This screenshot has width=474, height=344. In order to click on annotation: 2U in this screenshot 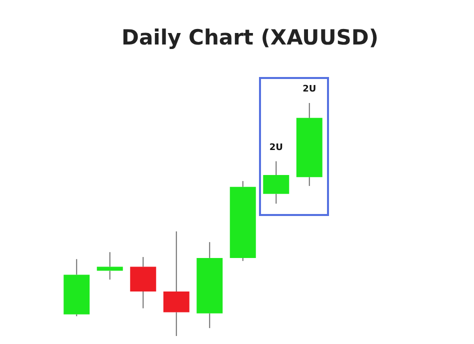, I will do `click(276, 147)`.